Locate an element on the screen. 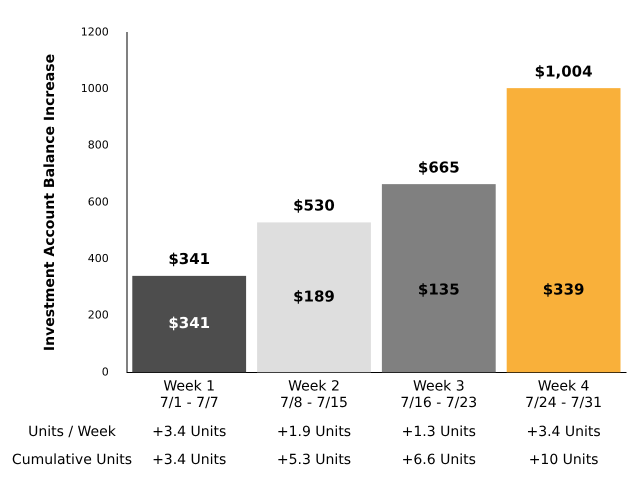 The width and height of the screenshot is (644, 486). annotation: $339 is located at coordinates (563, 289).